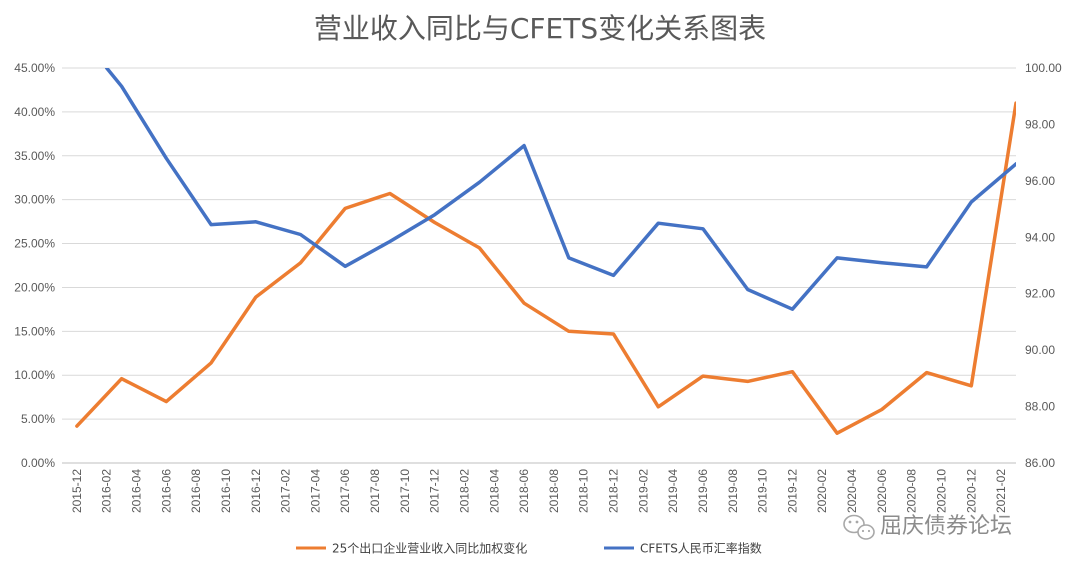 This screenshot has height=572, width=1080. I want to click on left-tick-label: 40.00%, so click(34, 112).